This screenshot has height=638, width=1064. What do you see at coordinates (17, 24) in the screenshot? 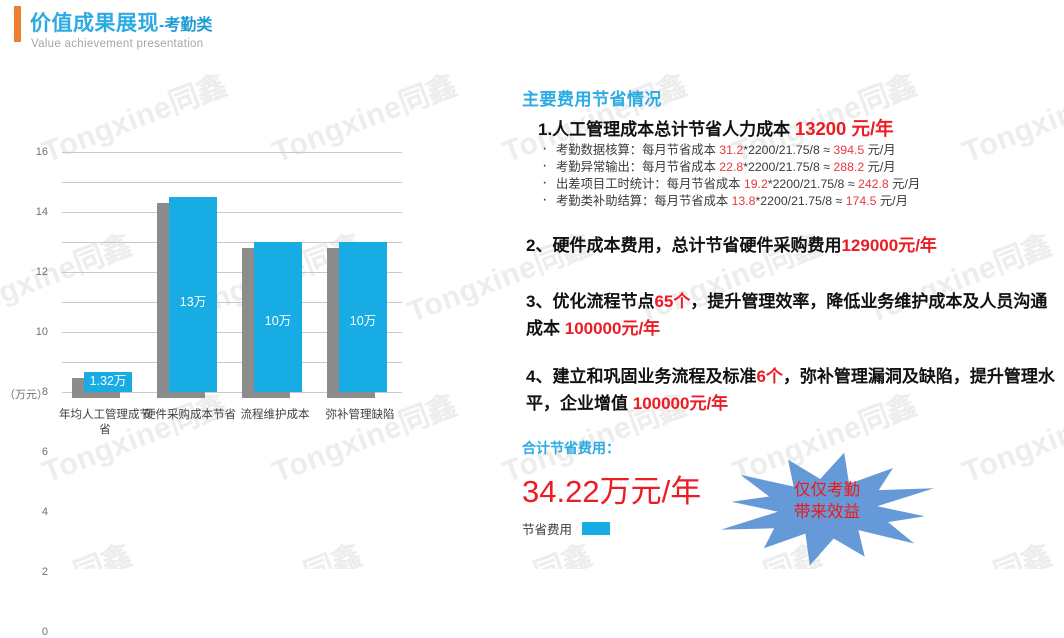
I see `accent-bar` at bounding box center [17, 24].